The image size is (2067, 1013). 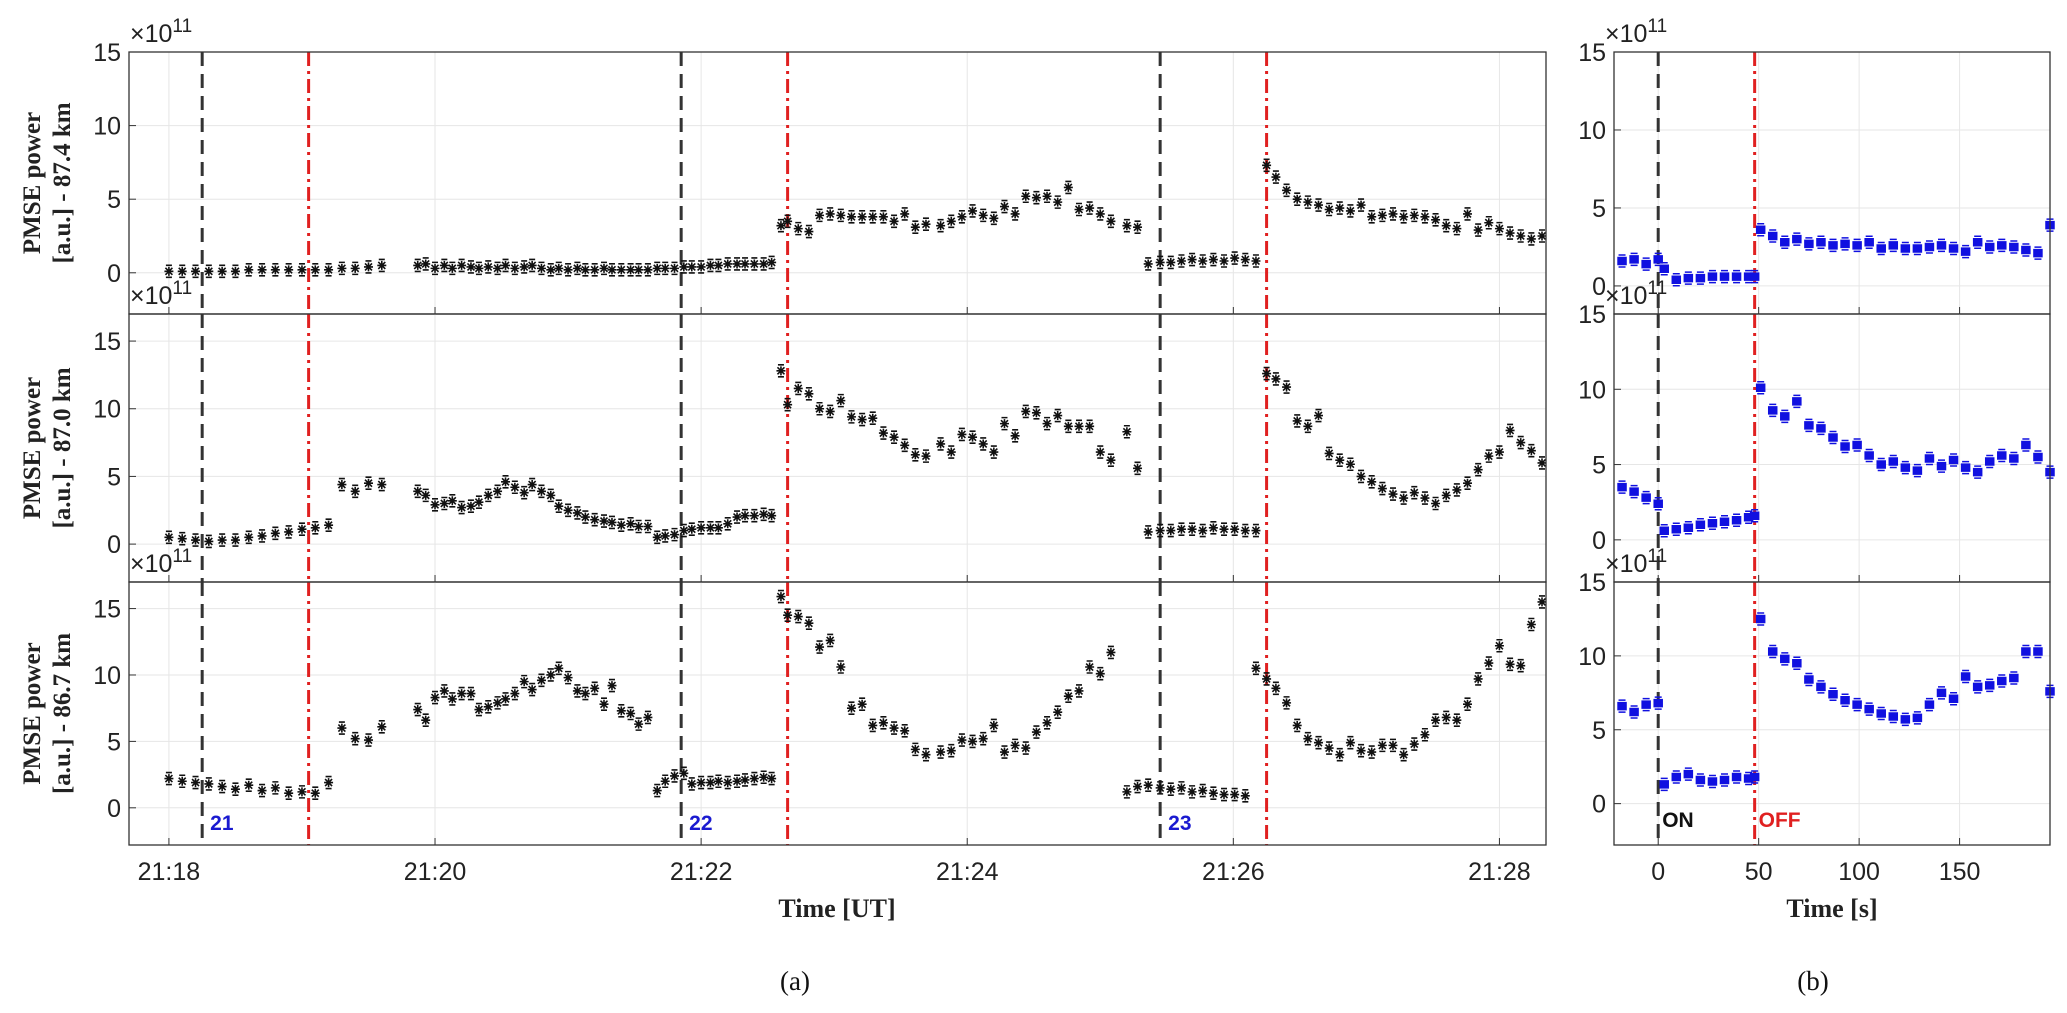 I want to click on y-tick-label: 5, so click(x=1599, y=209).